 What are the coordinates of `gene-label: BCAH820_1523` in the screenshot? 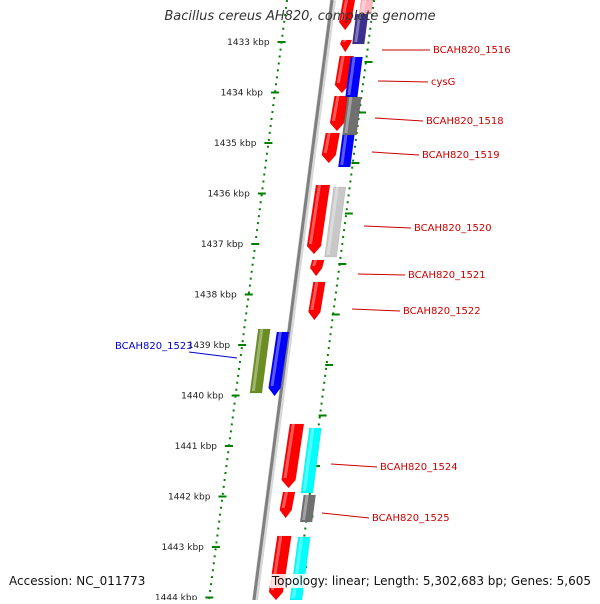 It's located at (154, 346).